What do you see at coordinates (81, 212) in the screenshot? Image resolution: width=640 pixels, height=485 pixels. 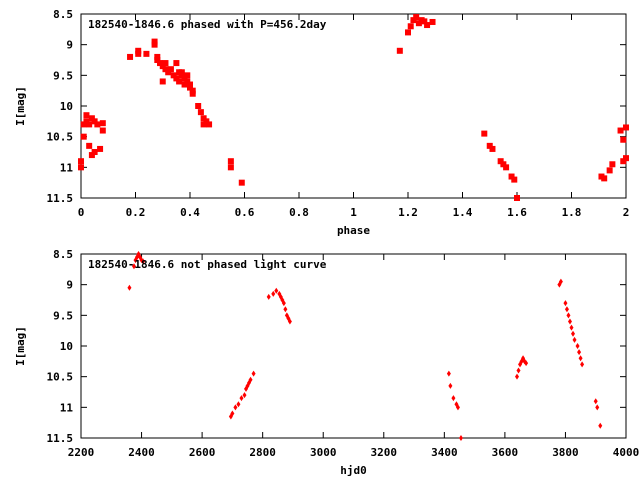 I see `x-tick-label: 0` at bounding box center [81, 212].